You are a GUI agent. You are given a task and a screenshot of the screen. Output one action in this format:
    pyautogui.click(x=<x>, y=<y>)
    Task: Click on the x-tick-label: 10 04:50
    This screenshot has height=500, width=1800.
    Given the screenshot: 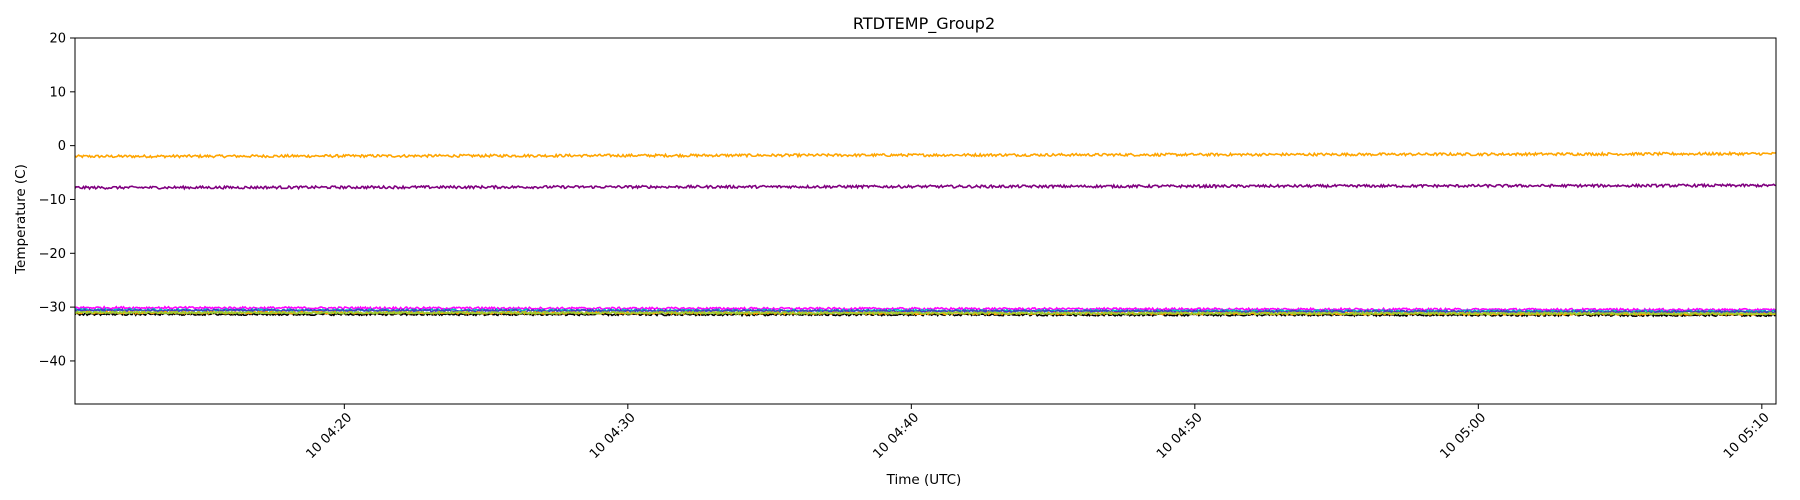 What is the action you would take?
    pyautogui.click(x=1180, y=436)
    